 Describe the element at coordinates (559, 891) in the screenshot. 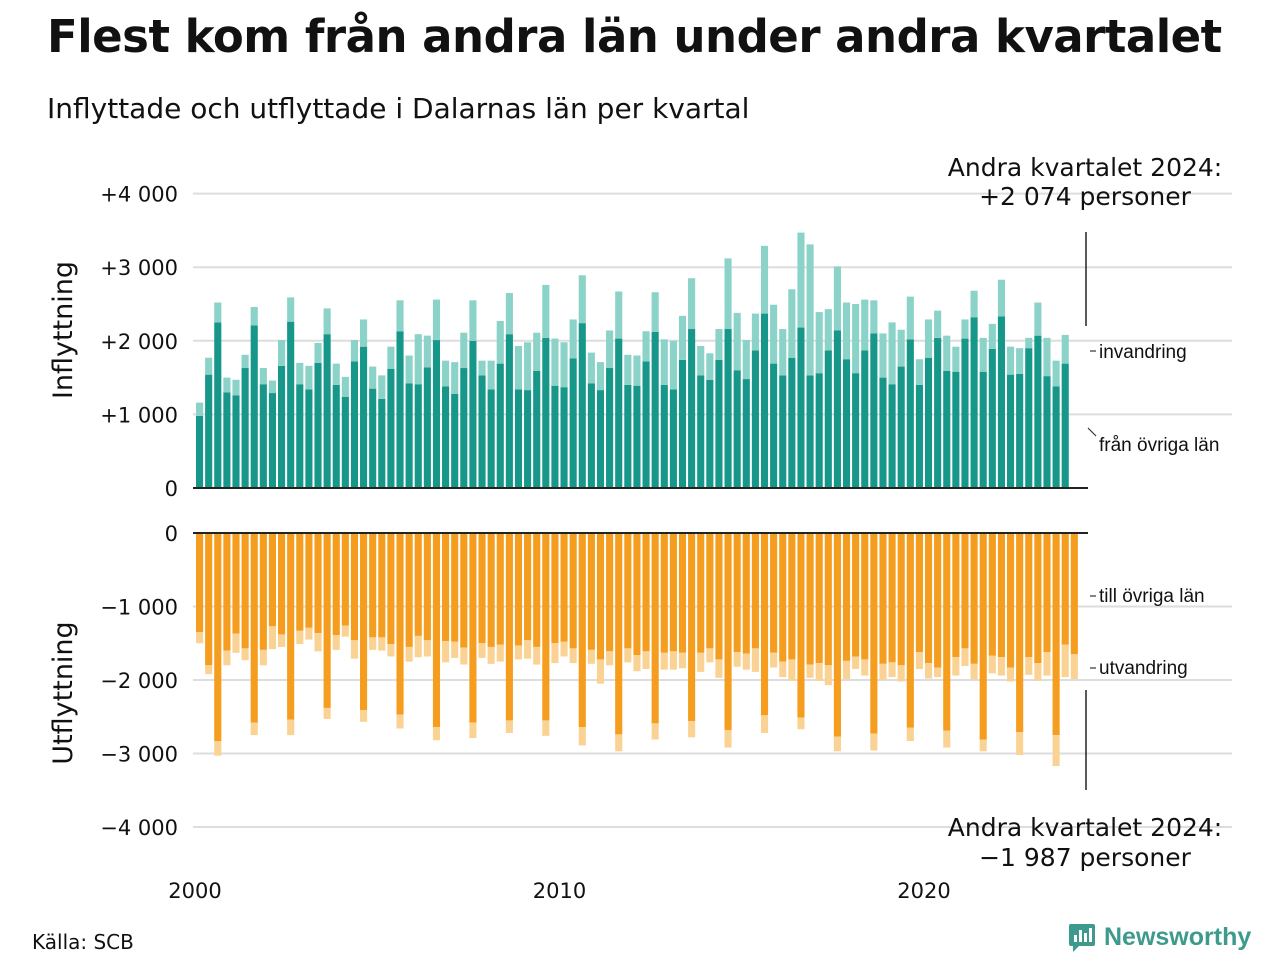

I see `xtick-label: 2010` at that location.